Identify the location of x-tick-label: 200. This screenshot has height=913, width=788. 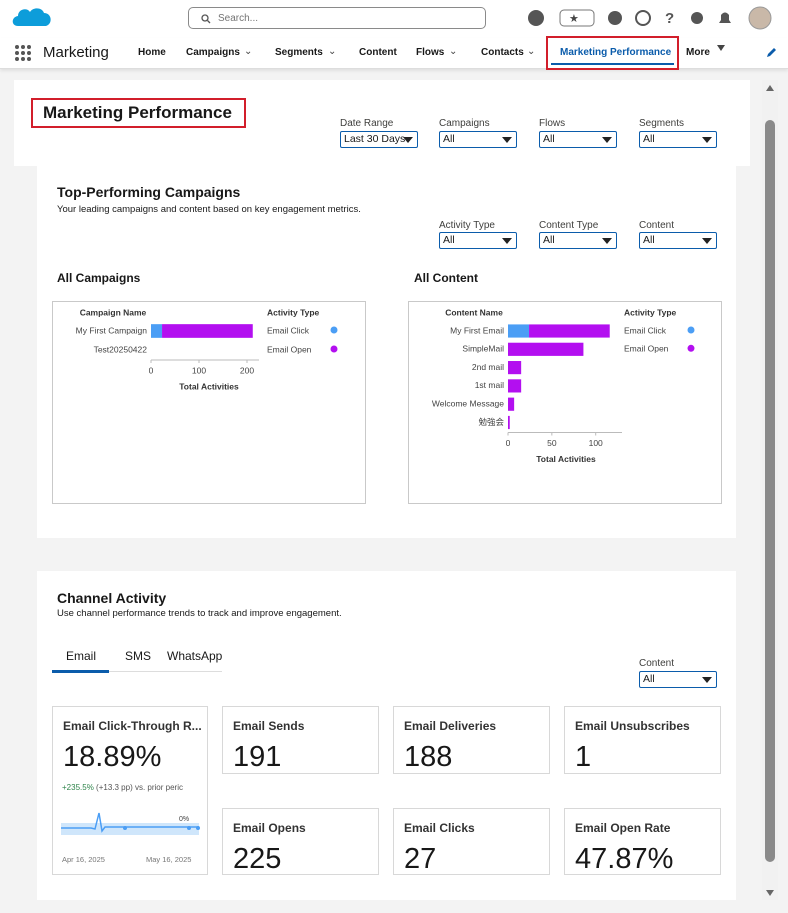
(247, 370).